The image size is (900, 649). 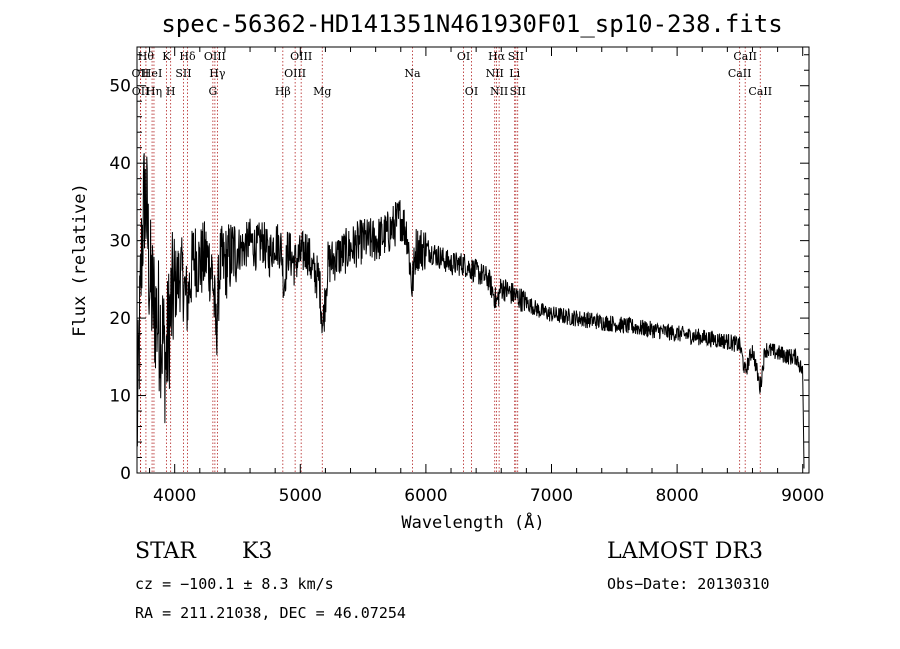 I want to click on y-tick-label: 40, so click(x=120, y=164).